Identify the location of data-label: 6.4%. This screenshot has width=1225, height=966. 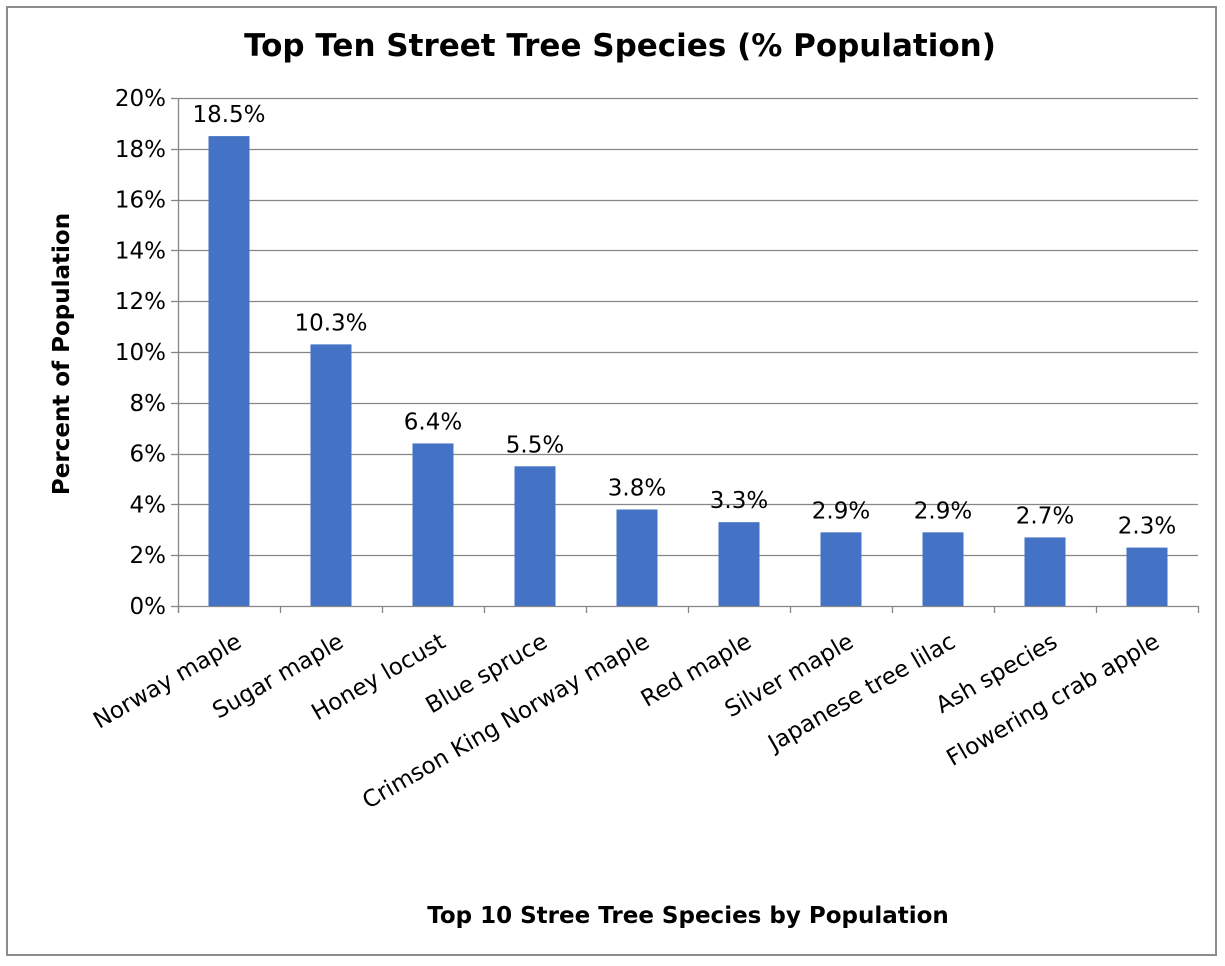
(433, 422).